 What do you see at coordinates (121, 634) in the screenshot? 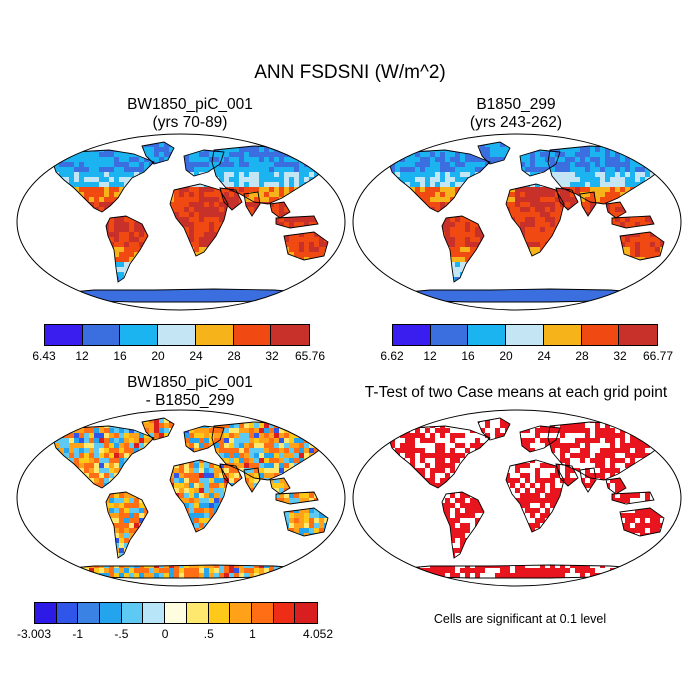
I see `colorbar-tick-label: -.5` at bounding box center [121, 634].